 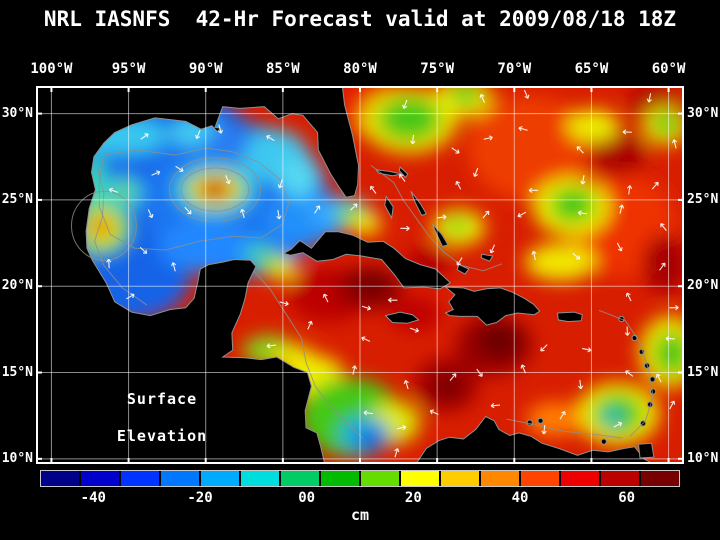 What do you see at coordinates (703, 286) in the screenshot?
I see `lat-tick-label-right: 20°N` at bounding box center [703, 286].